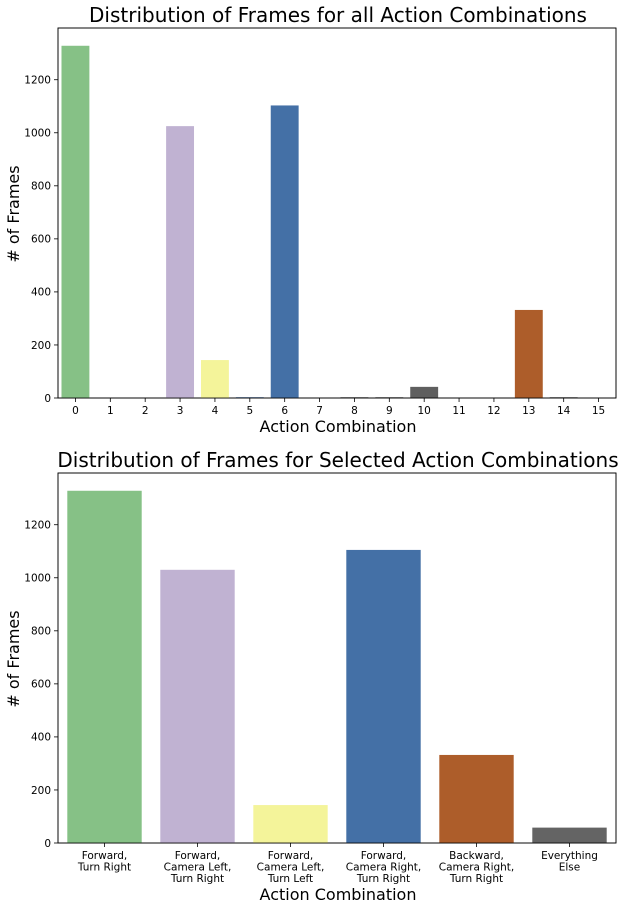  I want to click on bottom-xtick-label: Forward, Camera Left, Turn Right, so click(198, 867).